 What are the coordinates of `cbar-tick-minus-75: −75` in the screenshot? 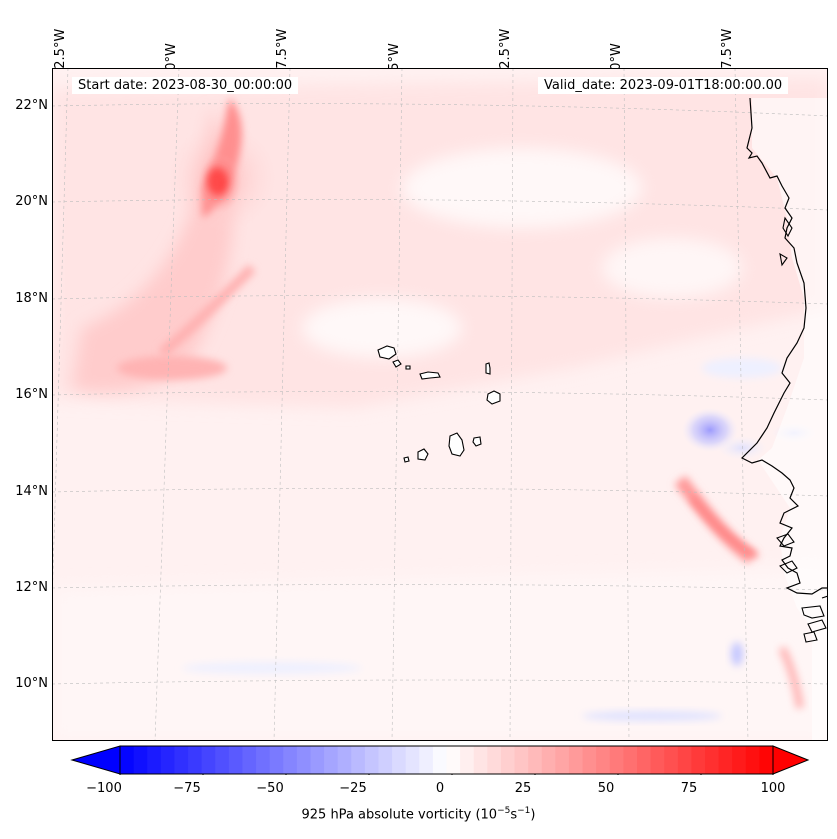 It's located at (187, 788).